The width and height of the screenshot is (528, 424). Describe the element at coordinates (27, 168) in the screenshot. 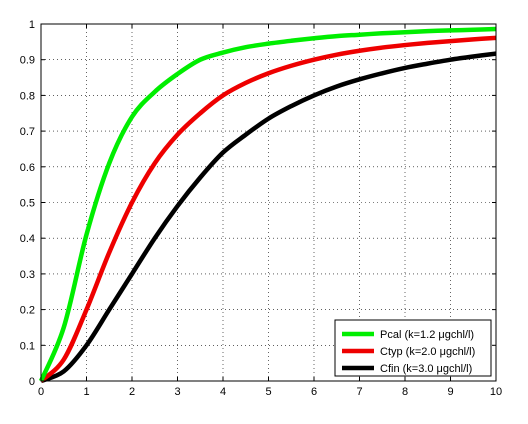

I see `y-tick-label: 0.6` at that location.